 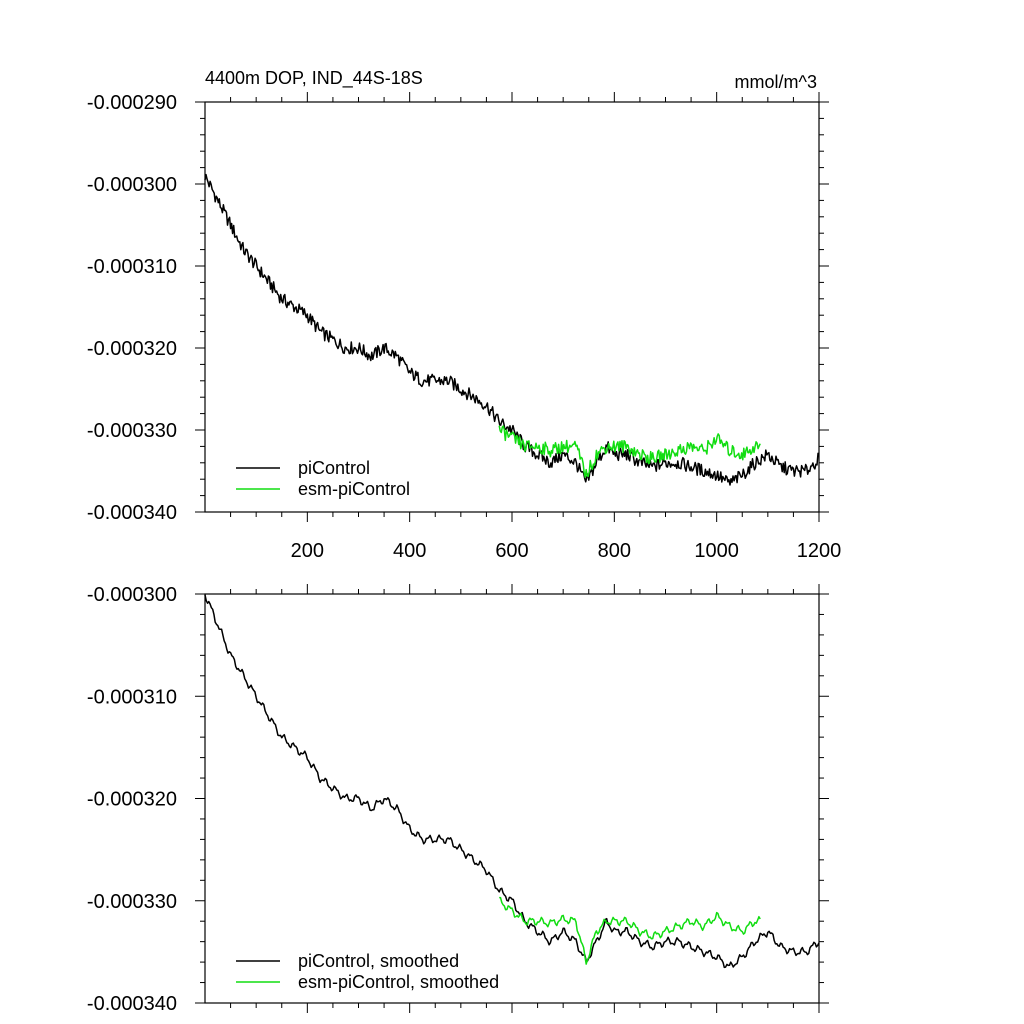 What do you see at coordinates (409, 551) in the screenshot?
I see `x-tick-label: 400` at bounding box center [409, 551].